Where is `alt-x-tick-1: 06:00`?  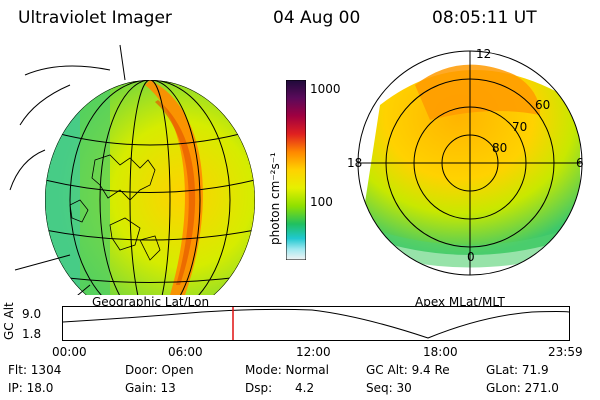 alt-x-tick-1: 06:00 is located at coordinates (185, 352).